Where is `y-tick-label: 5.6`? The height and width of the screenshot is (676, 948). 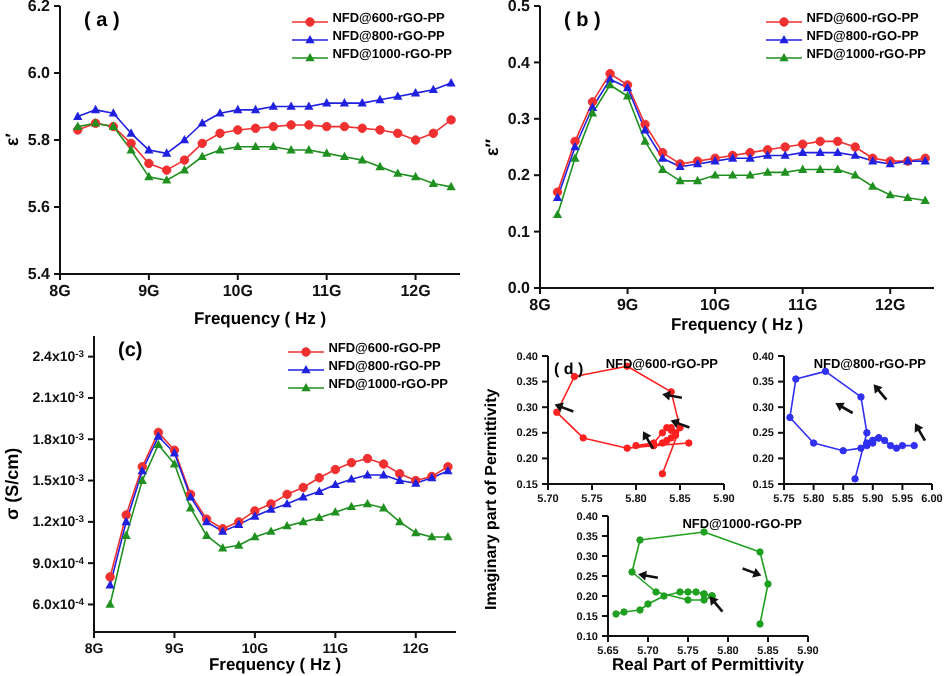
y-tick-label: 5.6 is located at coordinates (39, 207).